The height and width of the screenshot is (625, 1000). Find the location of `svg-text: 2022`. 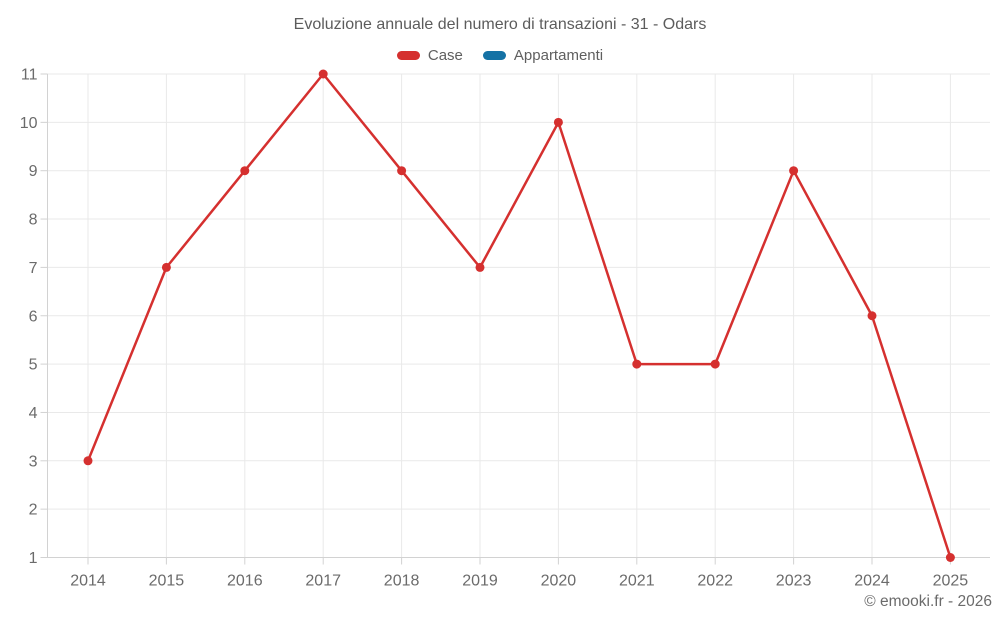

svg-text: 2022 is located at coordinates (715, 581).